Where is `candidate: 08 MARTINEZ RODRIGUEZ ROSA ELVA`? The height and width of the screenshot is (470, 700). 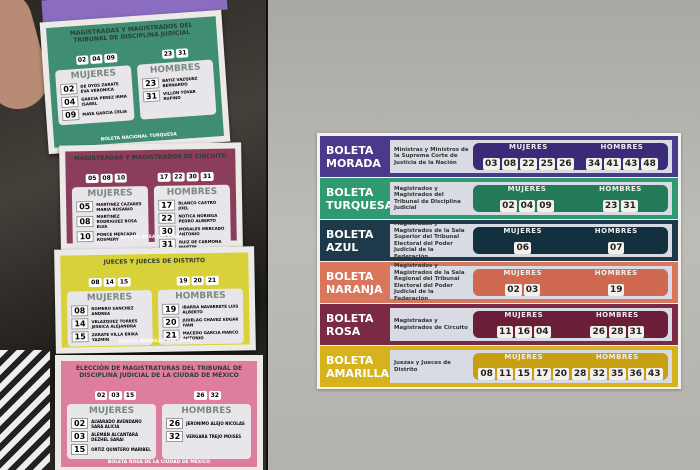
candidate: 08 MARTINEZ RODRIGUEZ ROSA ELVA is located at coordinates (110, 221).